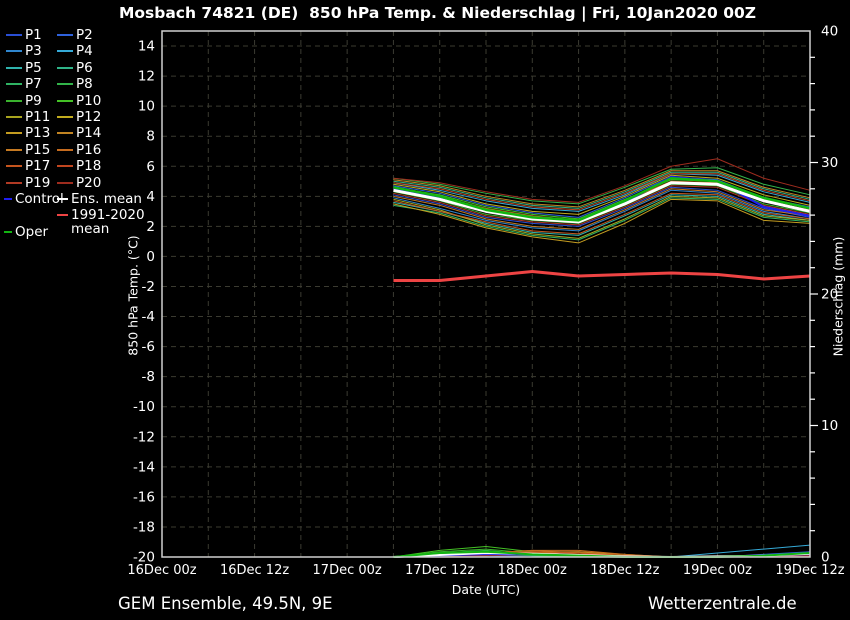 The width and height of the screenshot is (850, 620). I want to click on series-temp-P17, so click(602, 213).